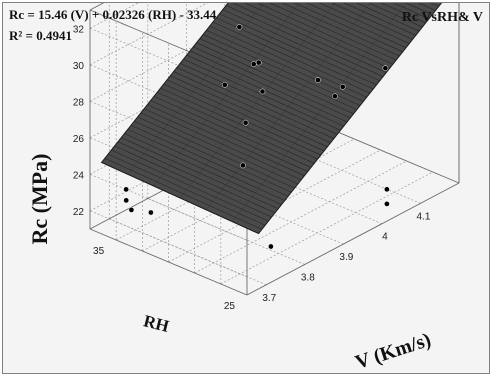 The width and height of the screenshot is (492, 378). What do you see at coordinates (442, 17) in the screenshot?
I see `chart-title: Rc VsRH& V` at bounding box center [442, 17].